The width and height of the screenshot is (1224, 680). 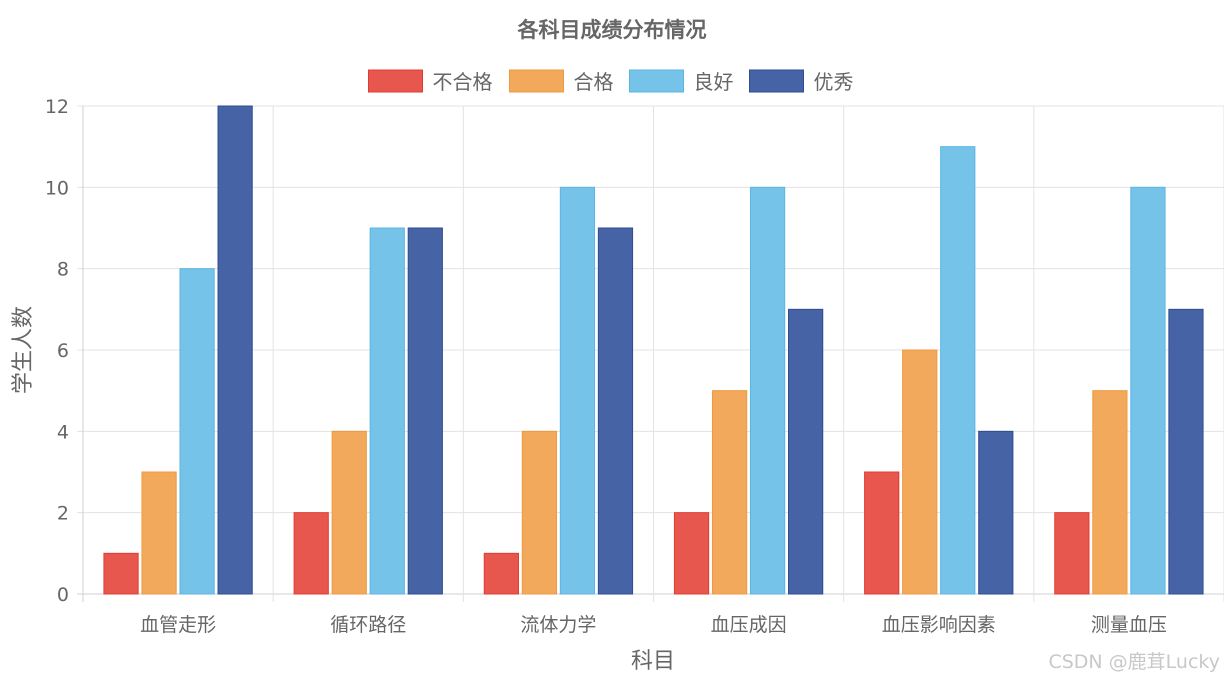 I want to click on x-tick-label: 血压影响因素, so click(x=939, y=625).